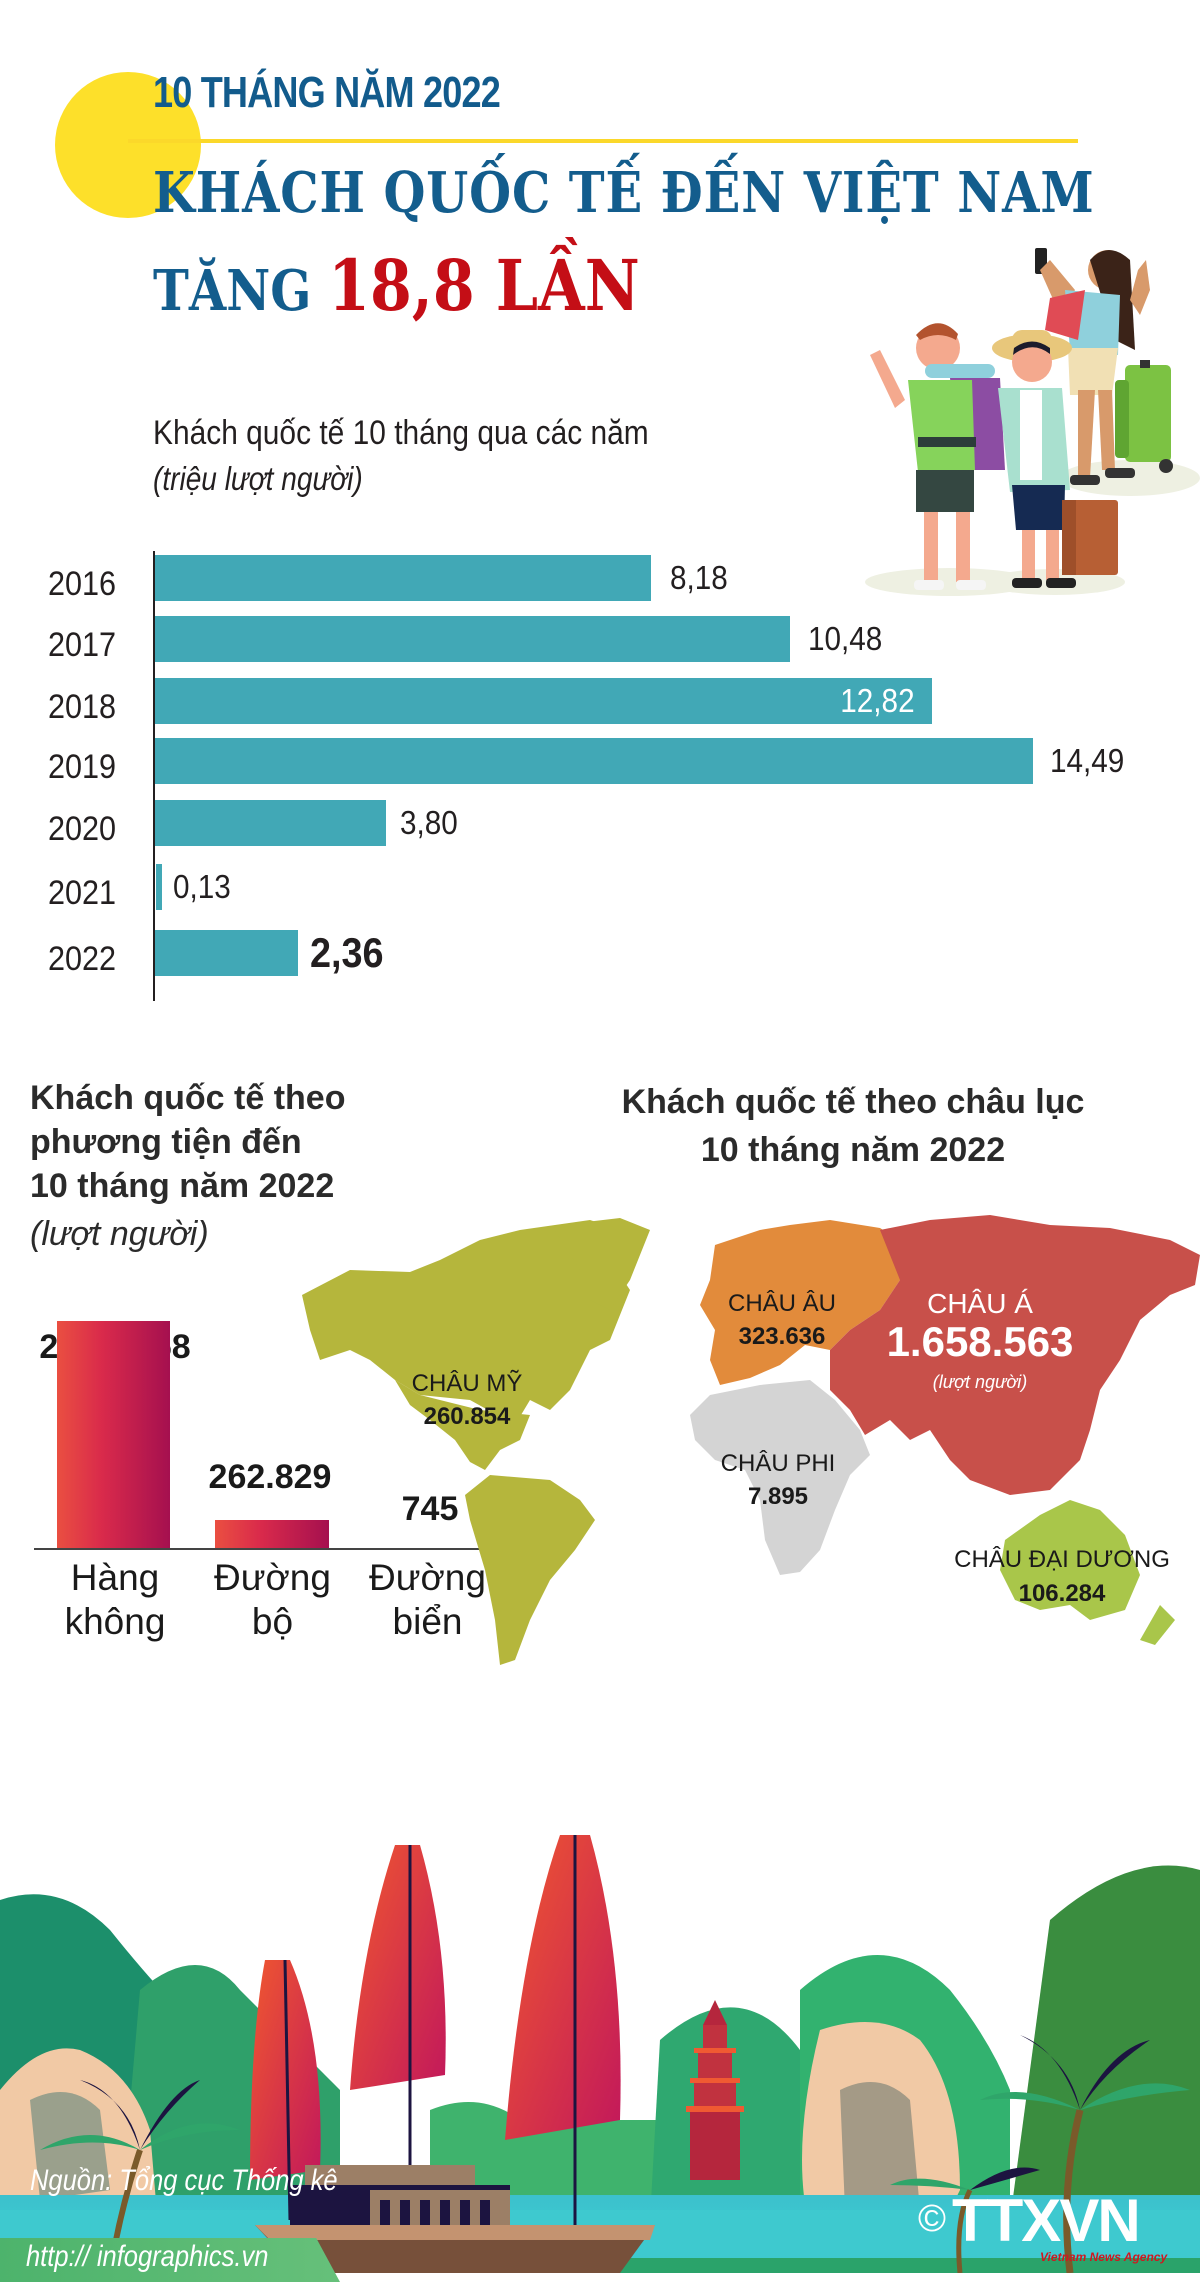 Image resolution: width=1200 pixels, height=2282 pixels. Describe the element at coordinates (258, 478) in the screenshot. I see `yearly-chart-unit: (triệu lượt người)` at that location.